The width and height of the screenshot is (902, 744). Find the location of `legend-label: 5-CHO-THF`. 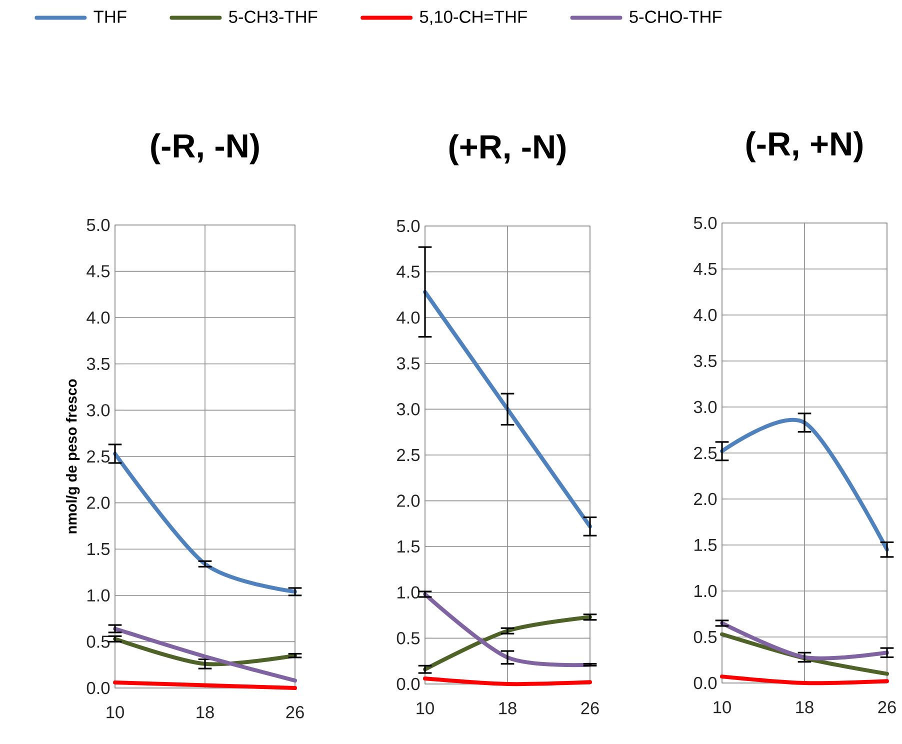

legend-label: 5-CHO-THF is located at coordinates (676, 16).